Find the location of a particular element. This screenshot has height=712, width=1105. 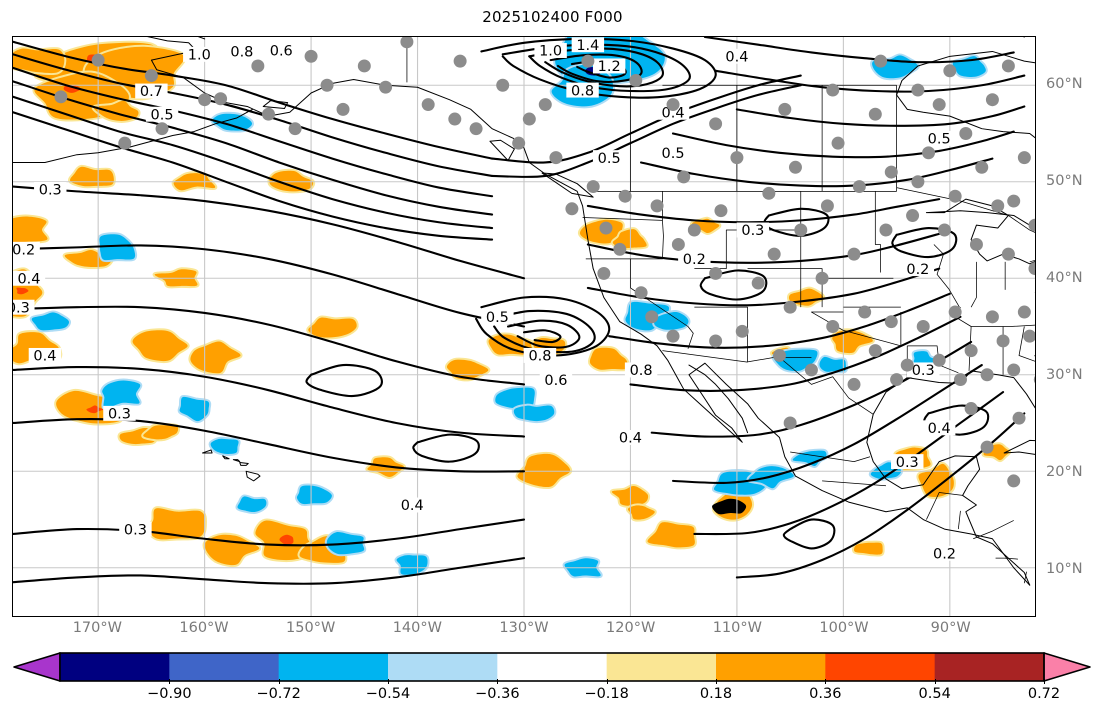

svg-text: 1.4 is located at coordinates (587, 46).